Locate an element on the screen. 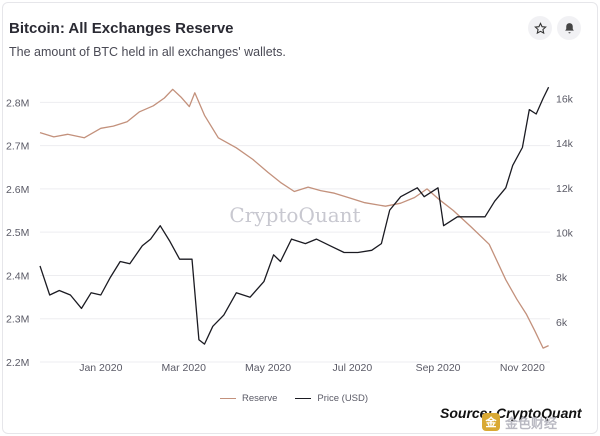 This screenshot has width=600, height=436. y-left-tick-label: 2.7M is located at coordinates (17, 147).